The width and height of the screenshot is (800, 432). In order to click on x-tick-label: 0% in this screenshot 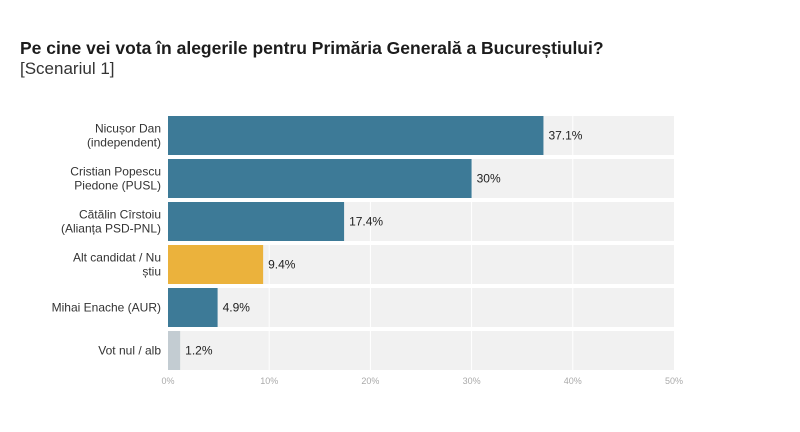, I will do `click(167, 381)`.